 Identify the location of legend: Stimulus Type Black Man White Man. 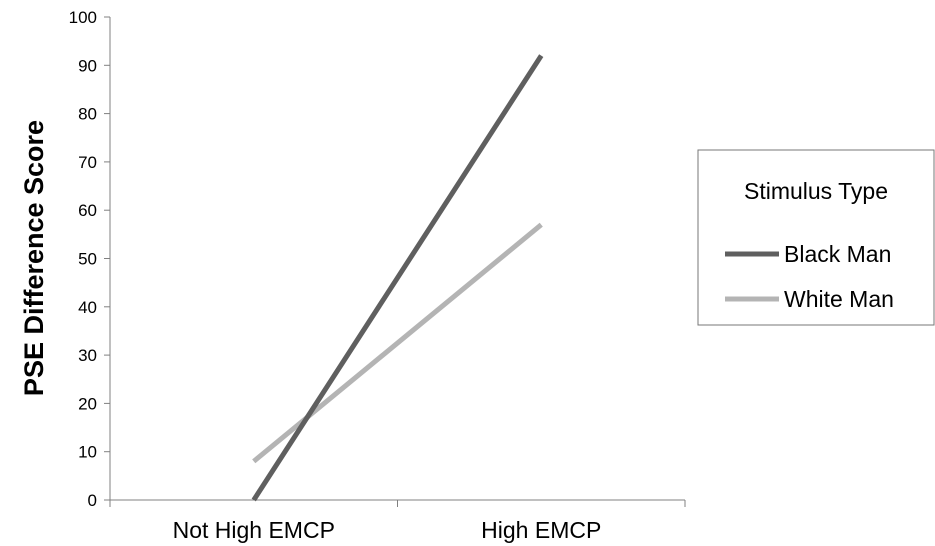
(816, 237).